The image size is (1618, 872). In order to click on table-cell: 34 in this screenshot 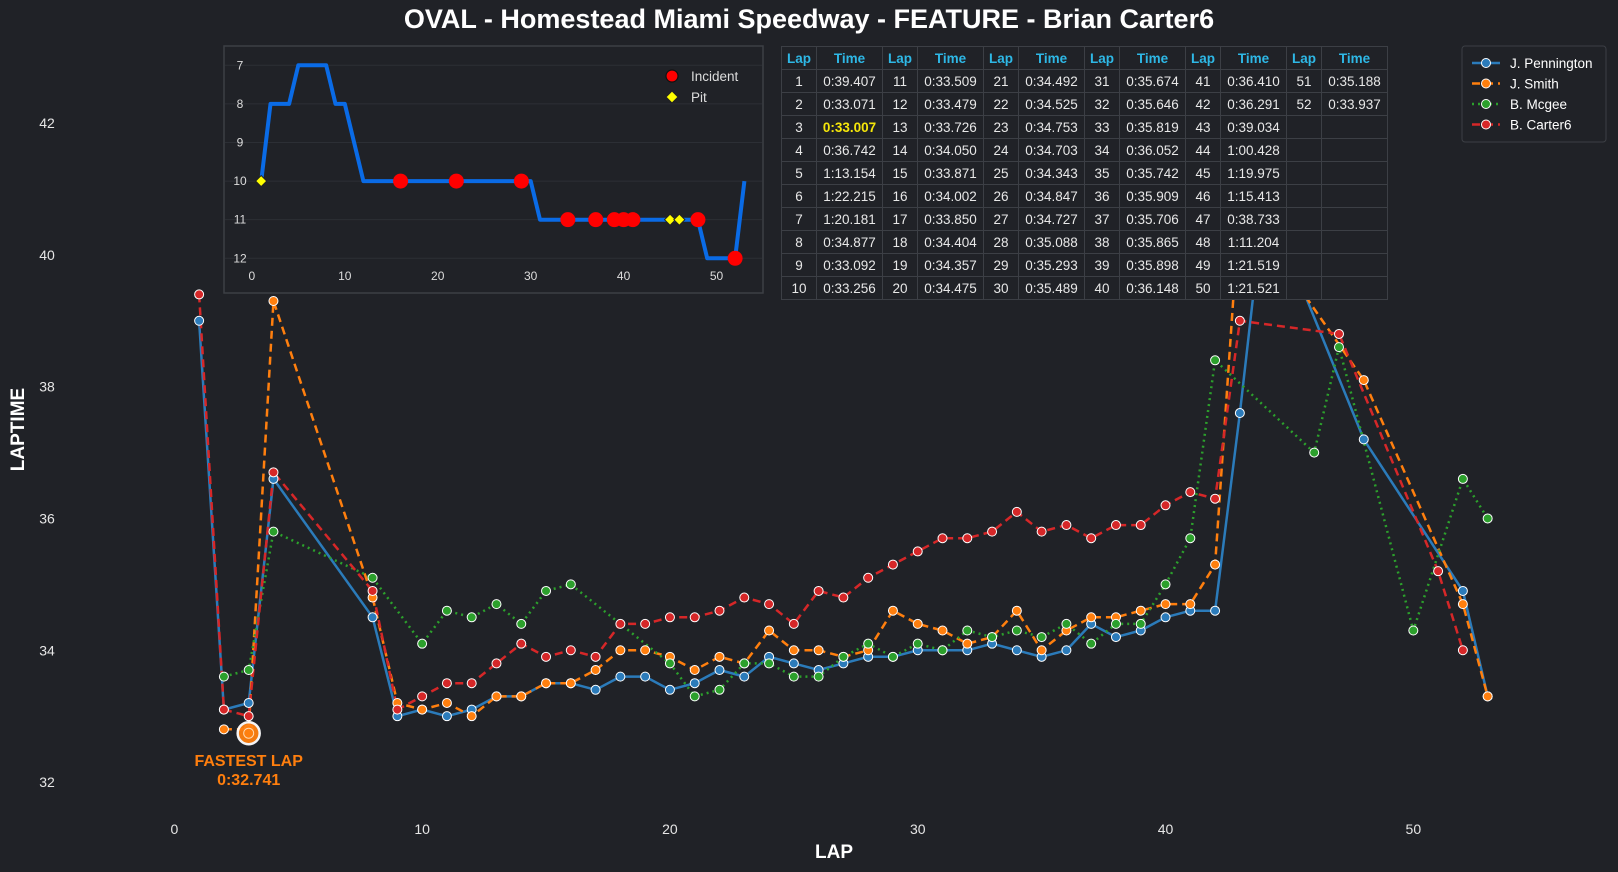, I will do `click(1102, 150)`.